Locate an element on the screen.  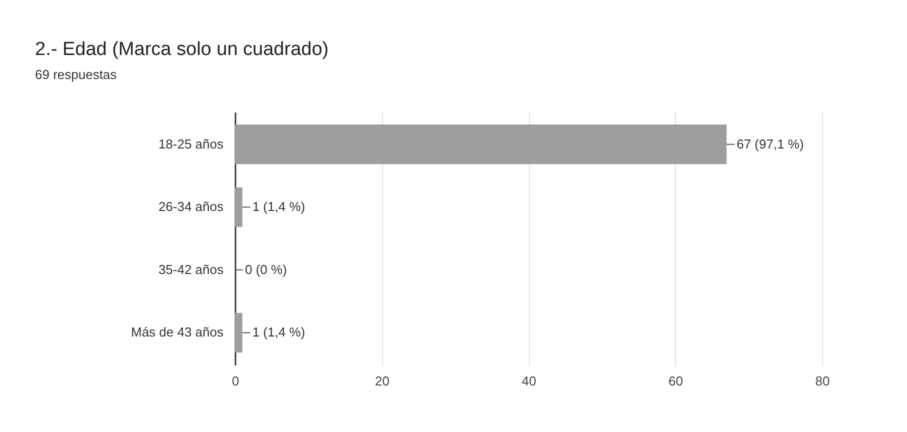
y-tick-label: 35-42 años is located at coordinates (191, 269).